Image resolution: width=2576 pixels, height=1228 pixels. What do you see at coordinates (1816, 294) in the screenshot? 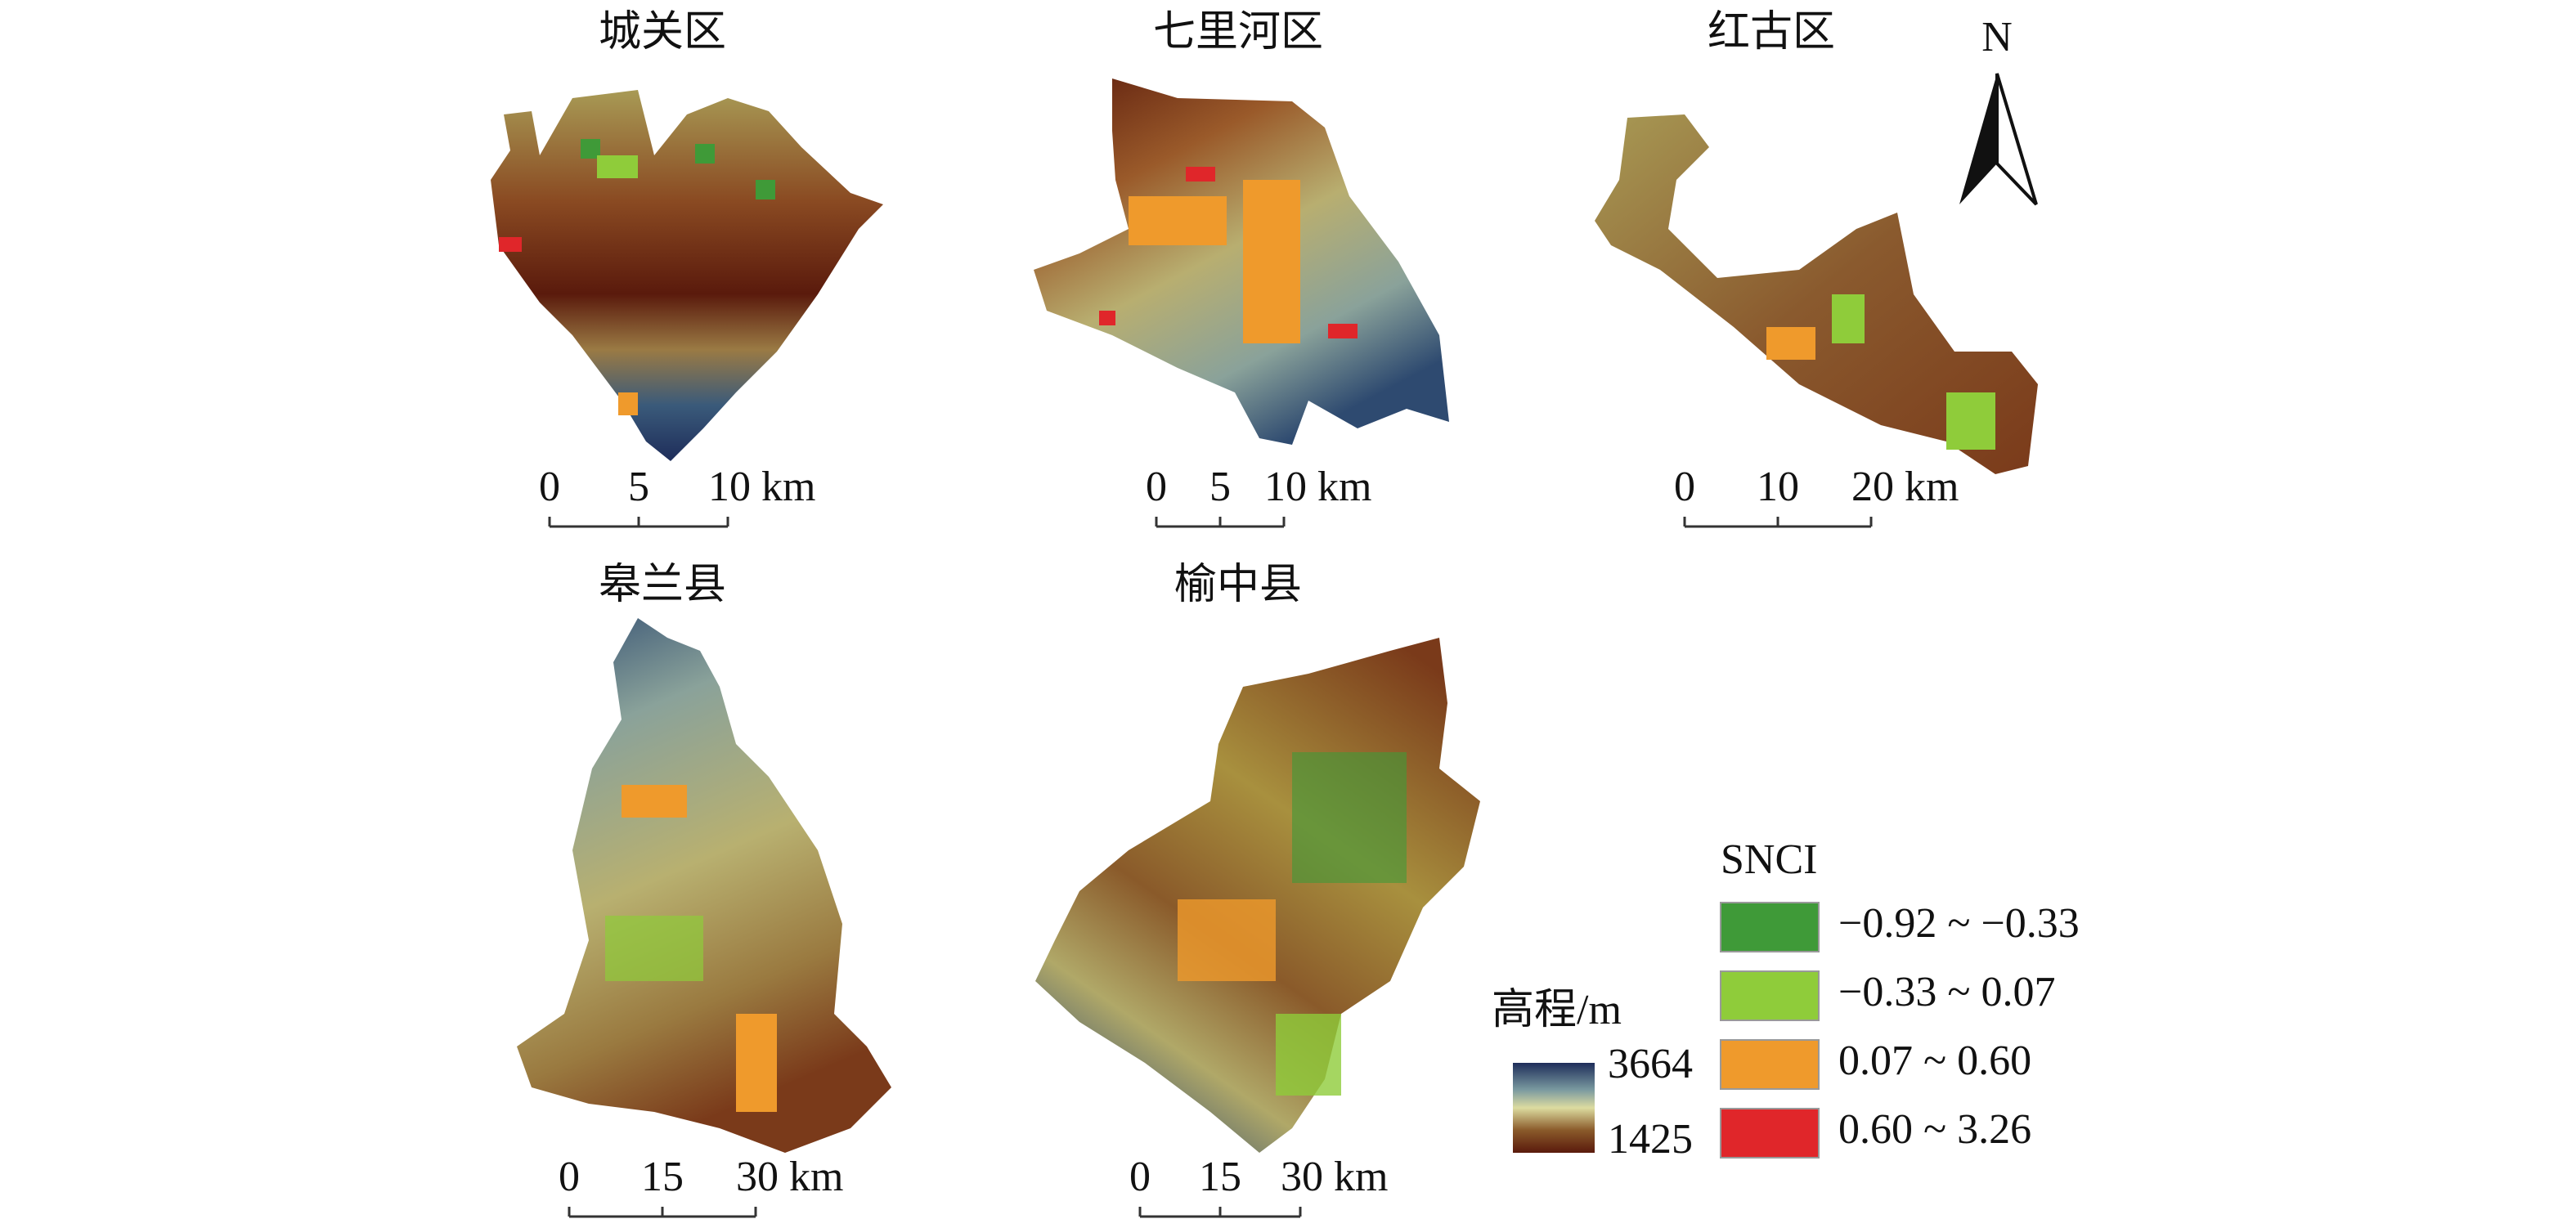
I see `map-honggu` at bounding box center [1816, 294].